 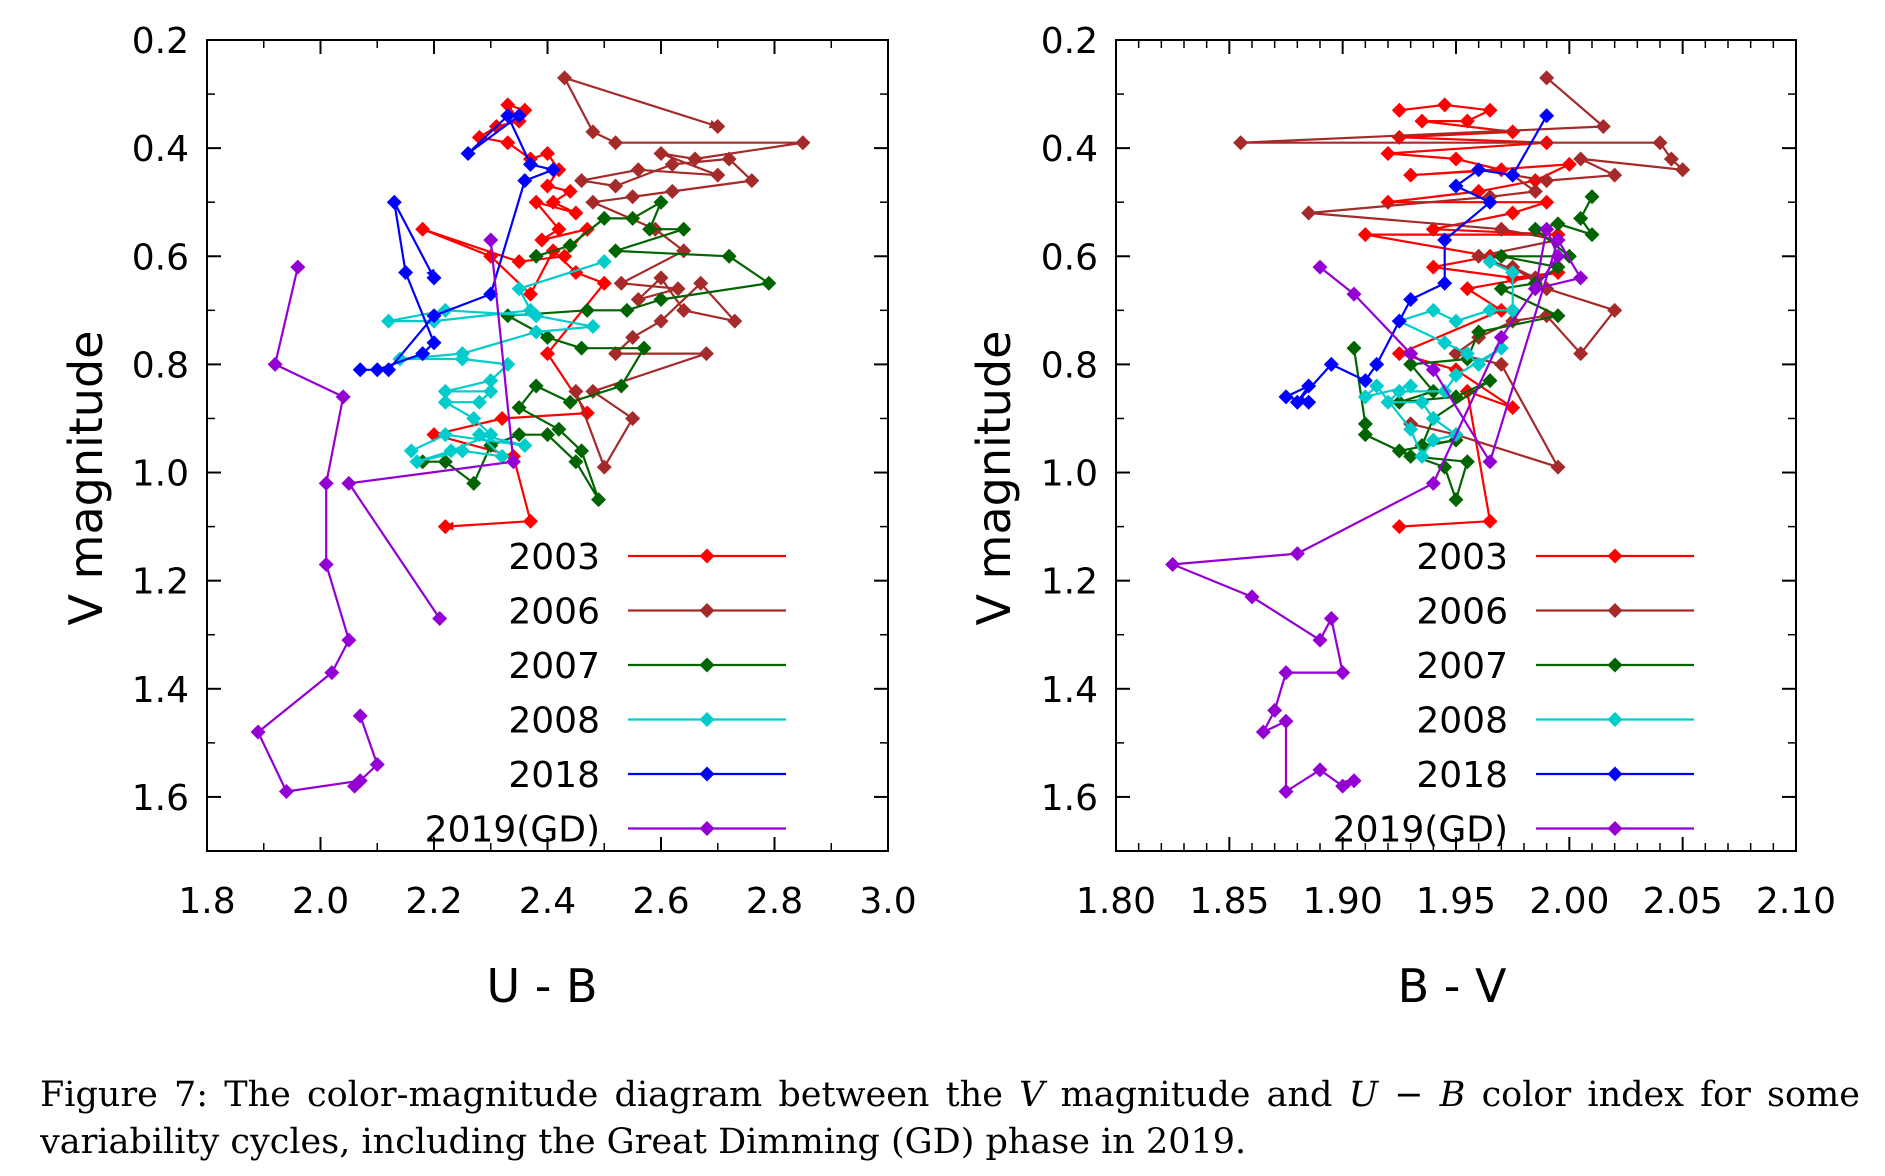 I want to click on legend-label-2006: 2006, so click(x=554, y=612).